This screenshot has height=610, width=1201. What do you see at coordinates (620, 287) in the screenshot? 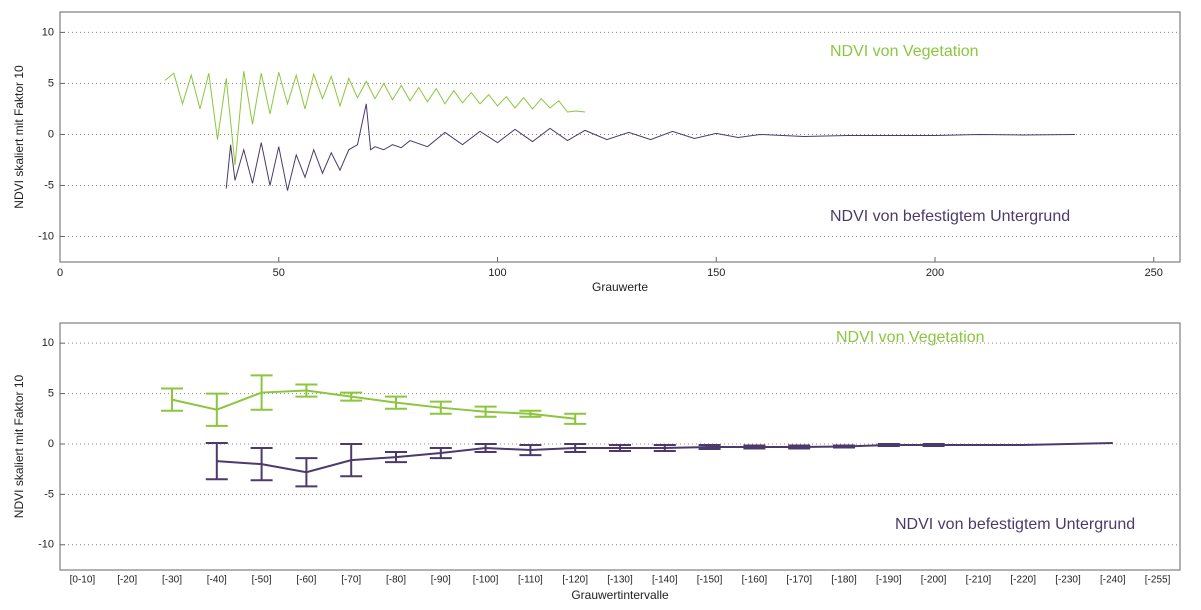
I see `x-axis-label: Grauwerte` at bounding box center [620, 287].